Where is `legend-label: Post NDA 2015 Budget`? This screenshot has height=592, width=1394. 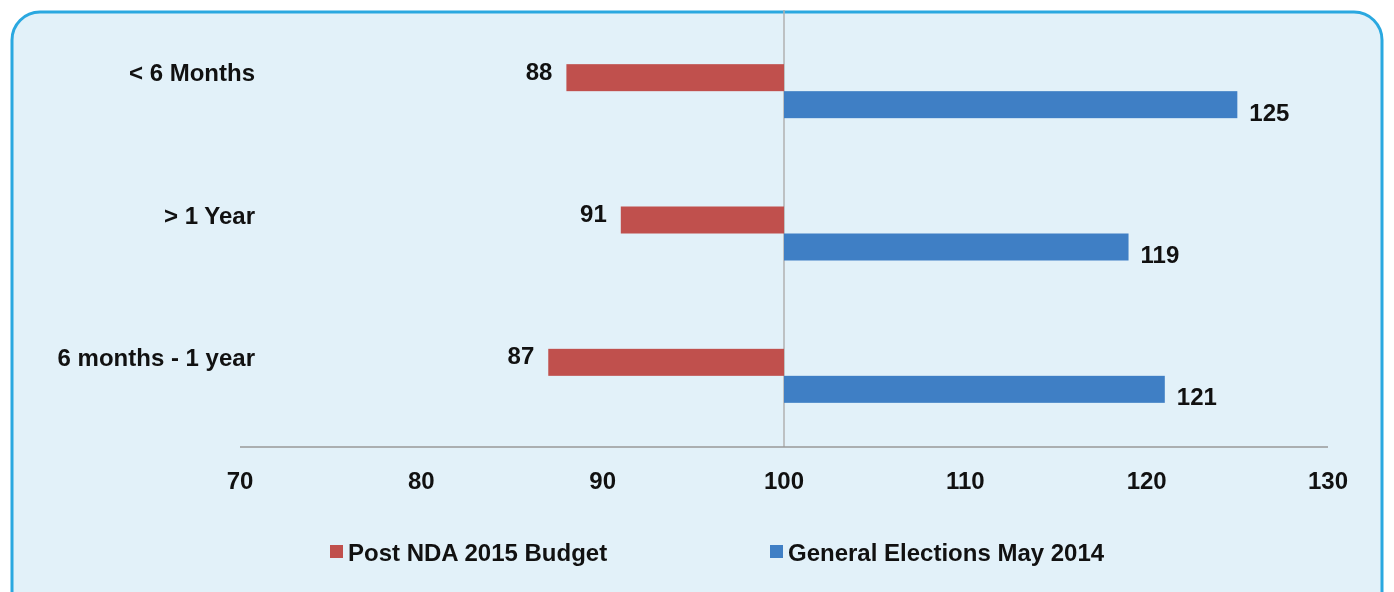
legend-label: Post NDA 2015 Budget is located at coordinates (478, 552).